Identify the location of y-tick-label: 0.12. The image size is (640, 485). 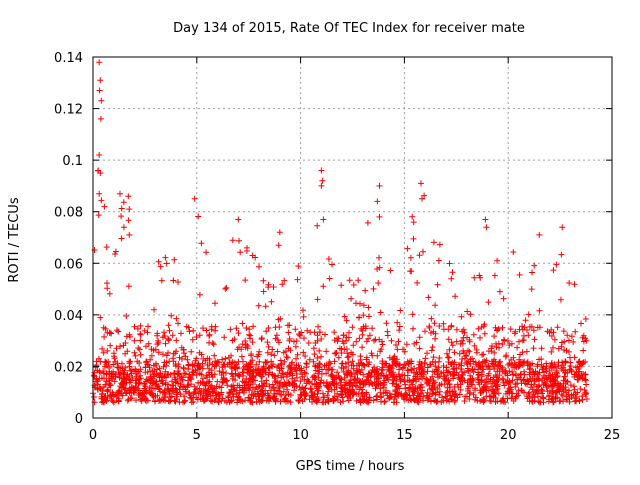
(68, 110).